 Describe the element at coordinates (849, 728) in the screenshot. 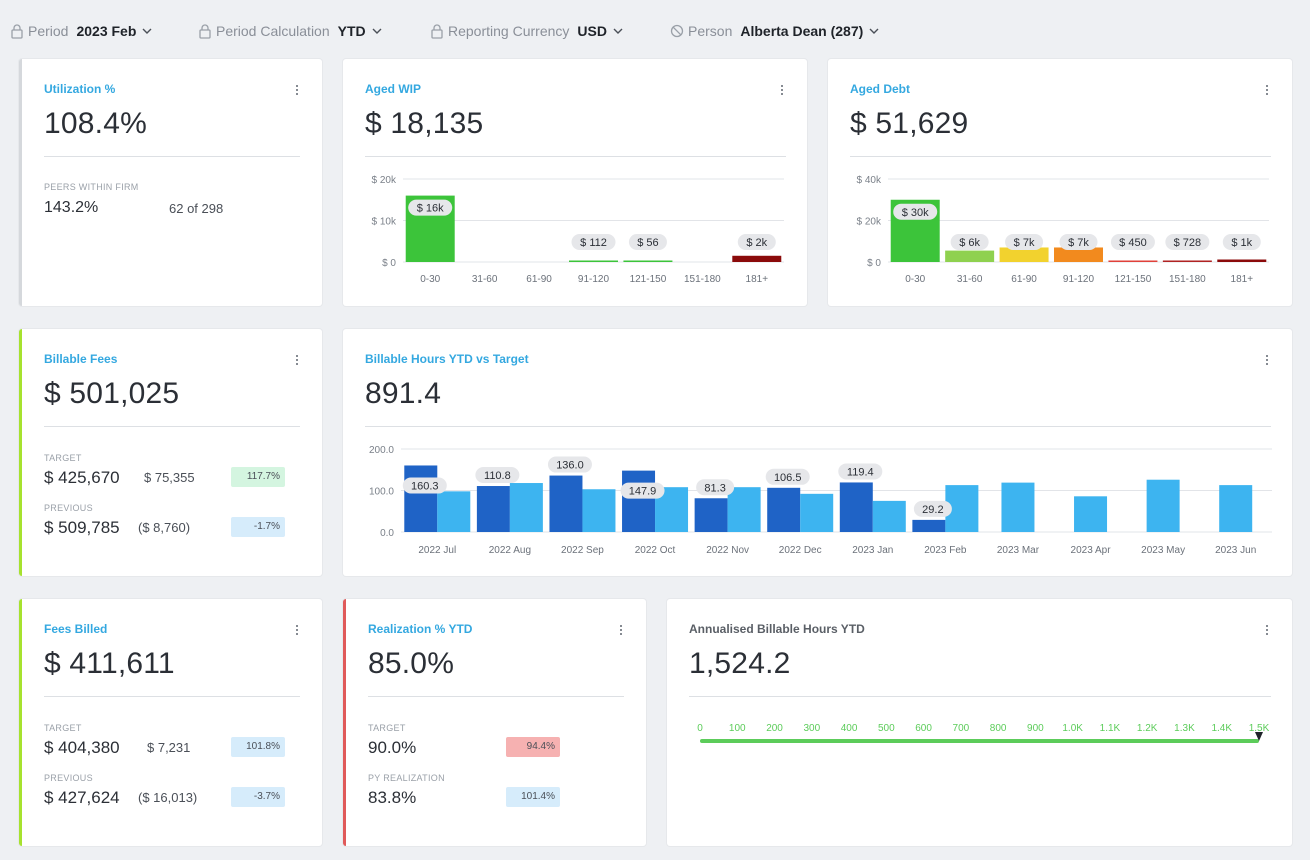

I see `scale-tick-label: 400` at that location.